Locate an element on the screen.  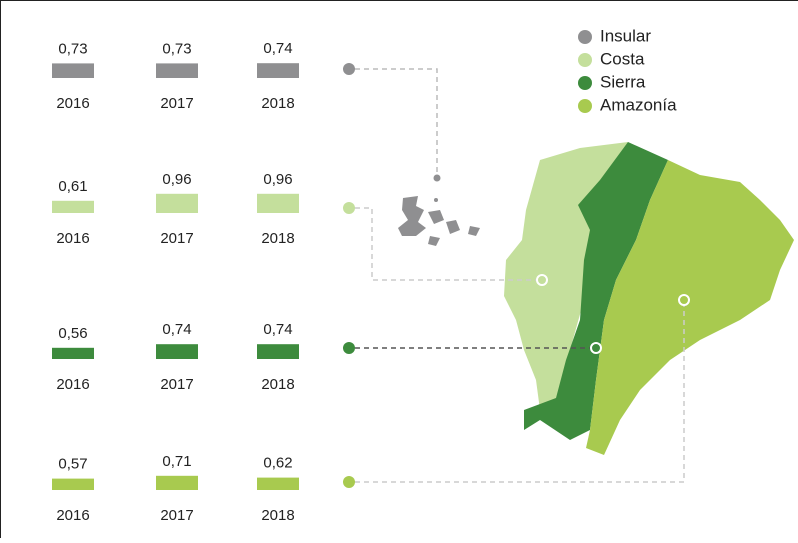
value-label: 0,71 is located at coordinates (176, 461).